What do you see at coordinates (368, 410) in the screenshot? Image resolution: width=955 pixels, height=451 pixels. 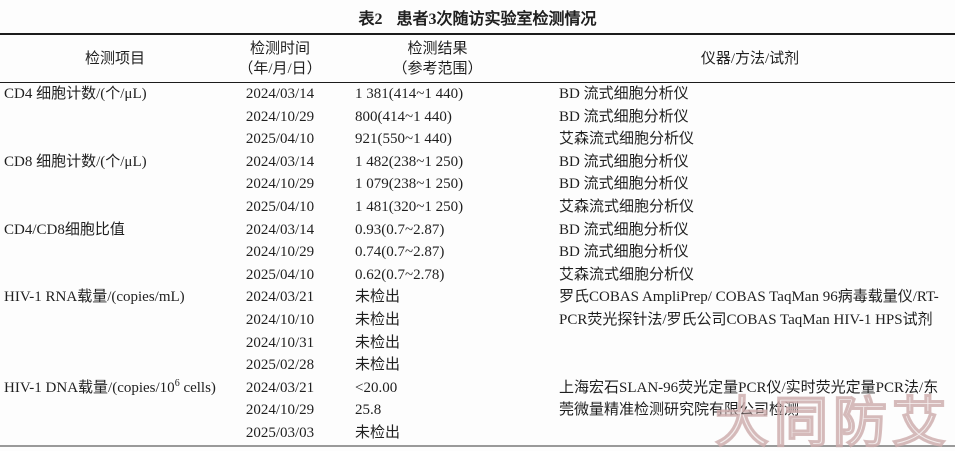 I see `result-cell: 25.8` at bounding box center [368, 410].